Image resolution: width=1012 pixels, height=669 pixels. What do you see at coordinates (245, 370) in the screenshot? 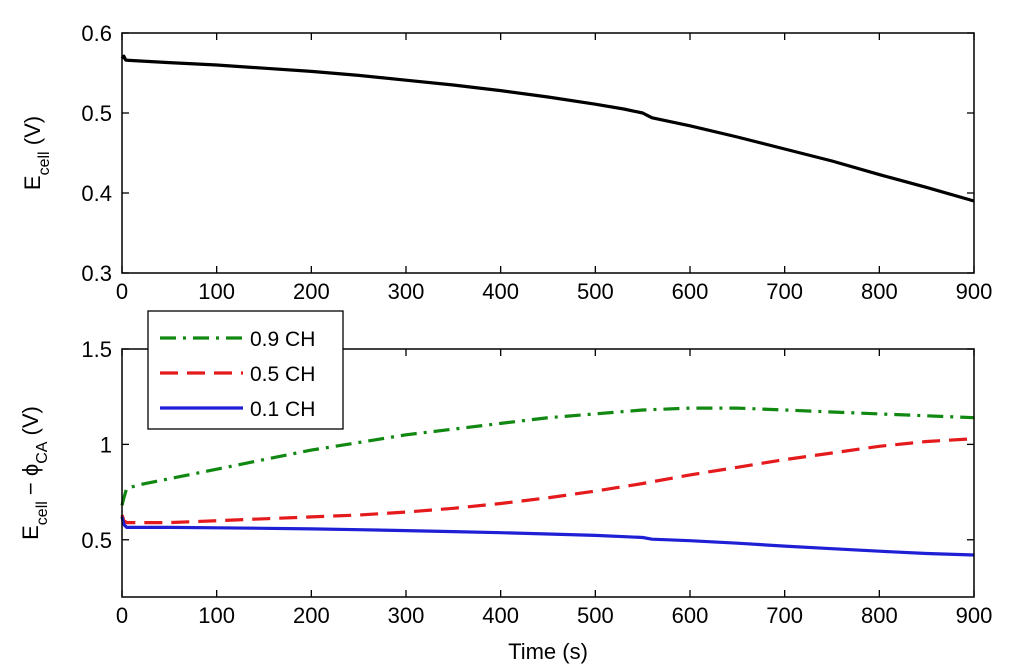
I see `legend: 0.9 CH 0.5 CH 0.1 CH` at bounding box center [245, 370].